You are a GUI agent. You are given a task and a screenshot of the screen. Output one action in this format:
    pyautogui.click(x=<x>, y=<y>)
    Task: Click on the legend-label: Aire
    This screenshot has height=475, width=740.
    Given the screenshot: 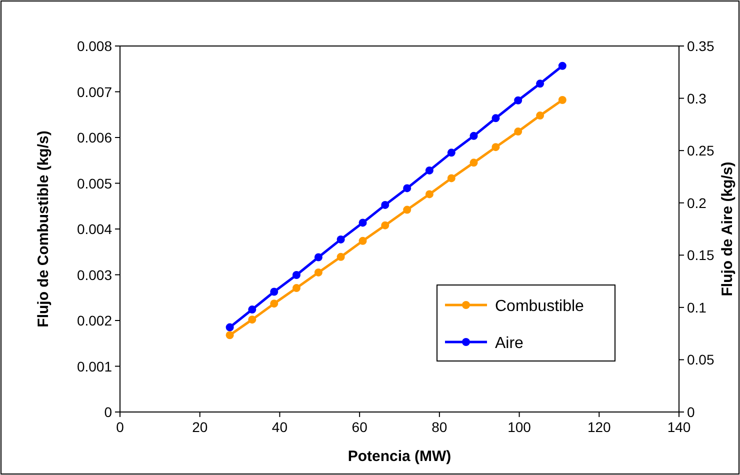 What is the action you would take?
    pyautogui.click(x=509, y=343)
    